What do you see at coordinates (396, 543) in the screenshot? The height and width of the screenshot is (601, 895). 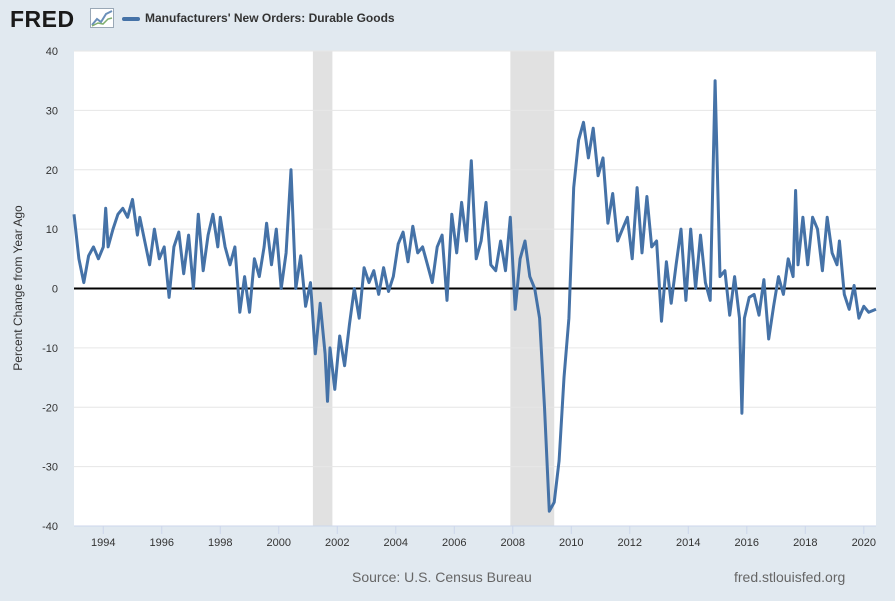 I see `x-tick-label: 2004` at bounding box center [396, 543].